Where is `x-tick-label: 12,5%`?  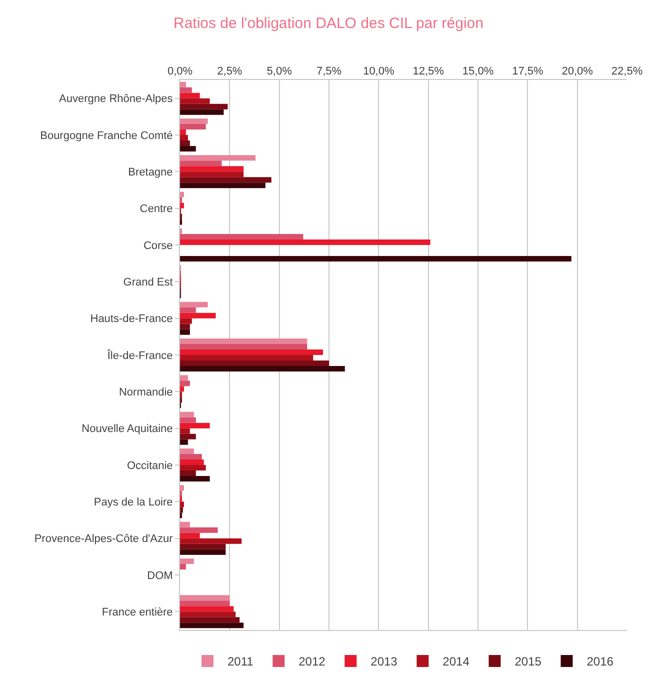
x-tick-label: 12,5% is located at coordinates (428, 72).